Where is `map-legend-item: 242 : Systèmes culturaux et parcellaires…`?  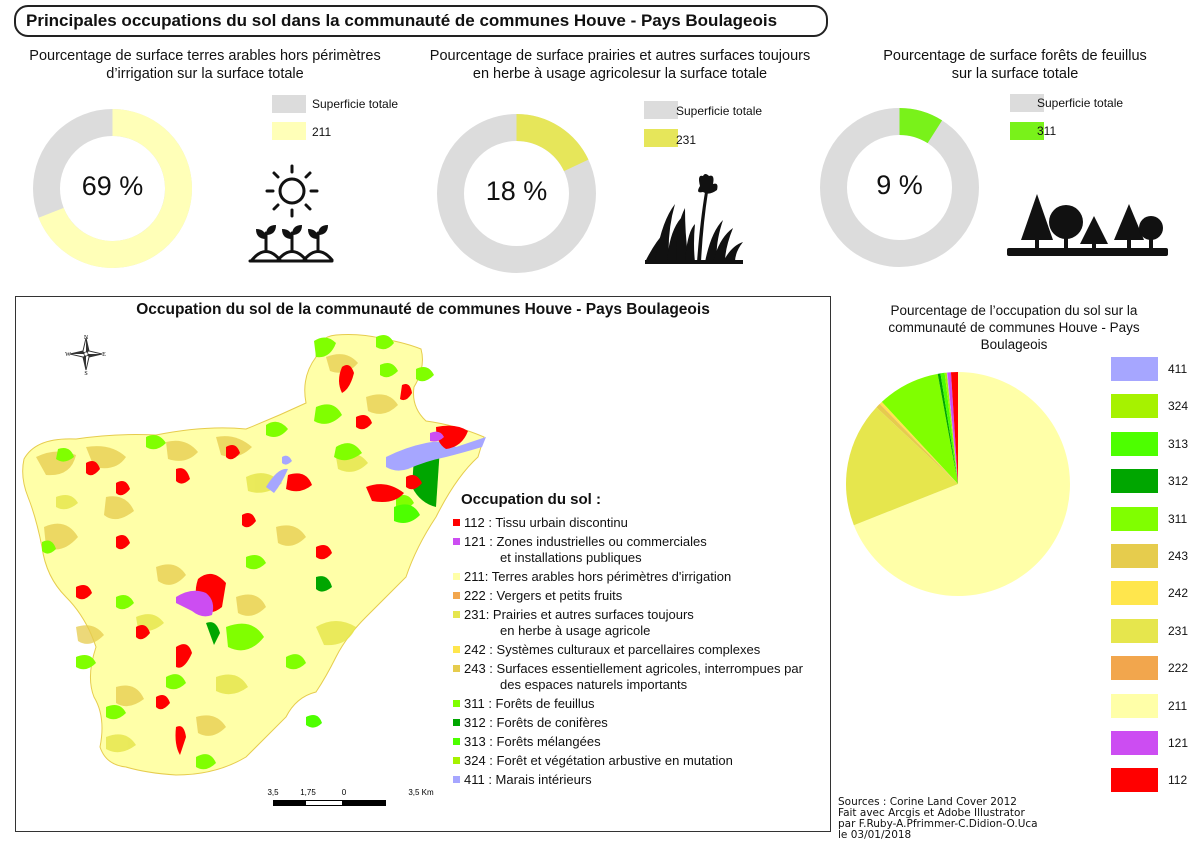
map-legend-item: 242 : Systèmes culturaux et parcellaires… is located at coordinates (641, 650).